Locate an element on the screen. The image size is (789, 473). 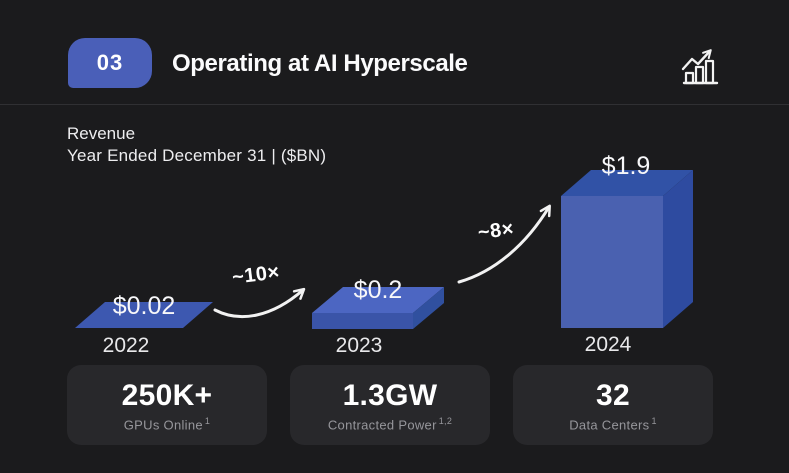
bar-value-2022: $0.02 is located at coordinates (144, 306).